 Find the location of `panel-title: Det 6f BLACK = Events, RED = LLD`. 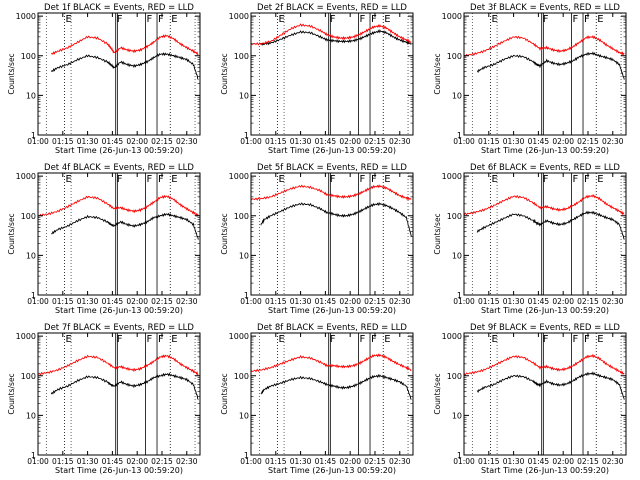

panel-title: Det 6f BLACK = Events, RED = LLD is located at coordinates (545, 168).